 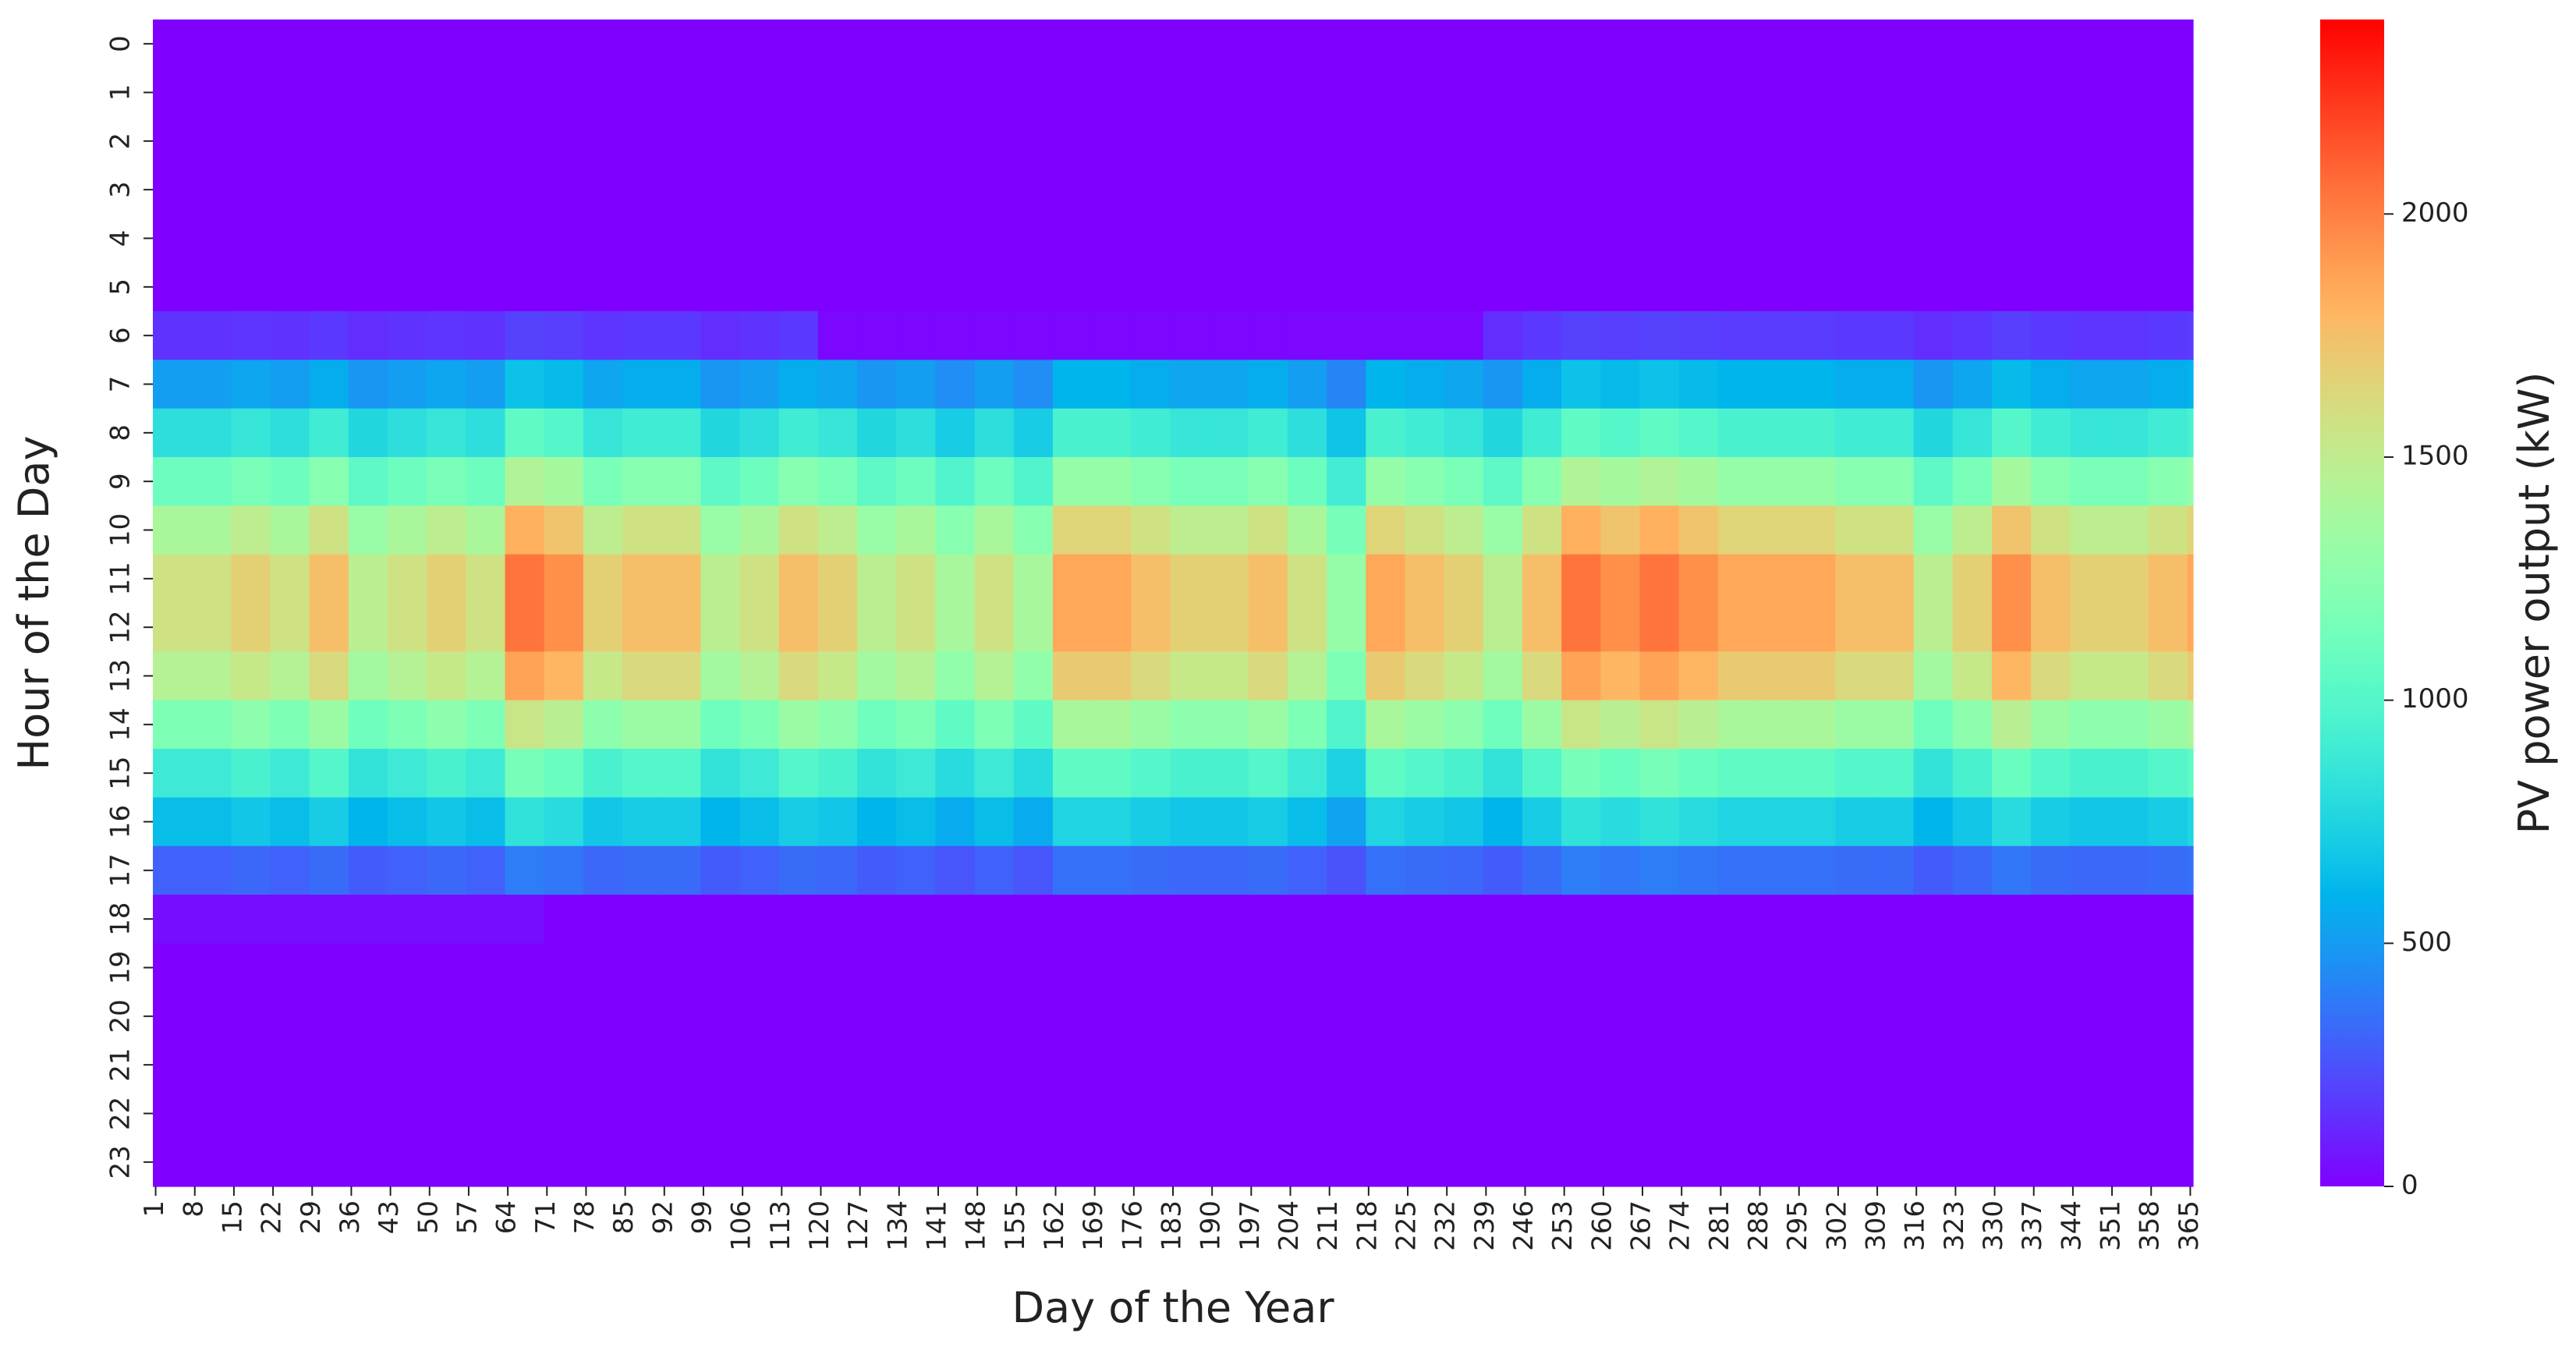 I want to click on x-tick-label: 351, so click(x=2111, y=1226).